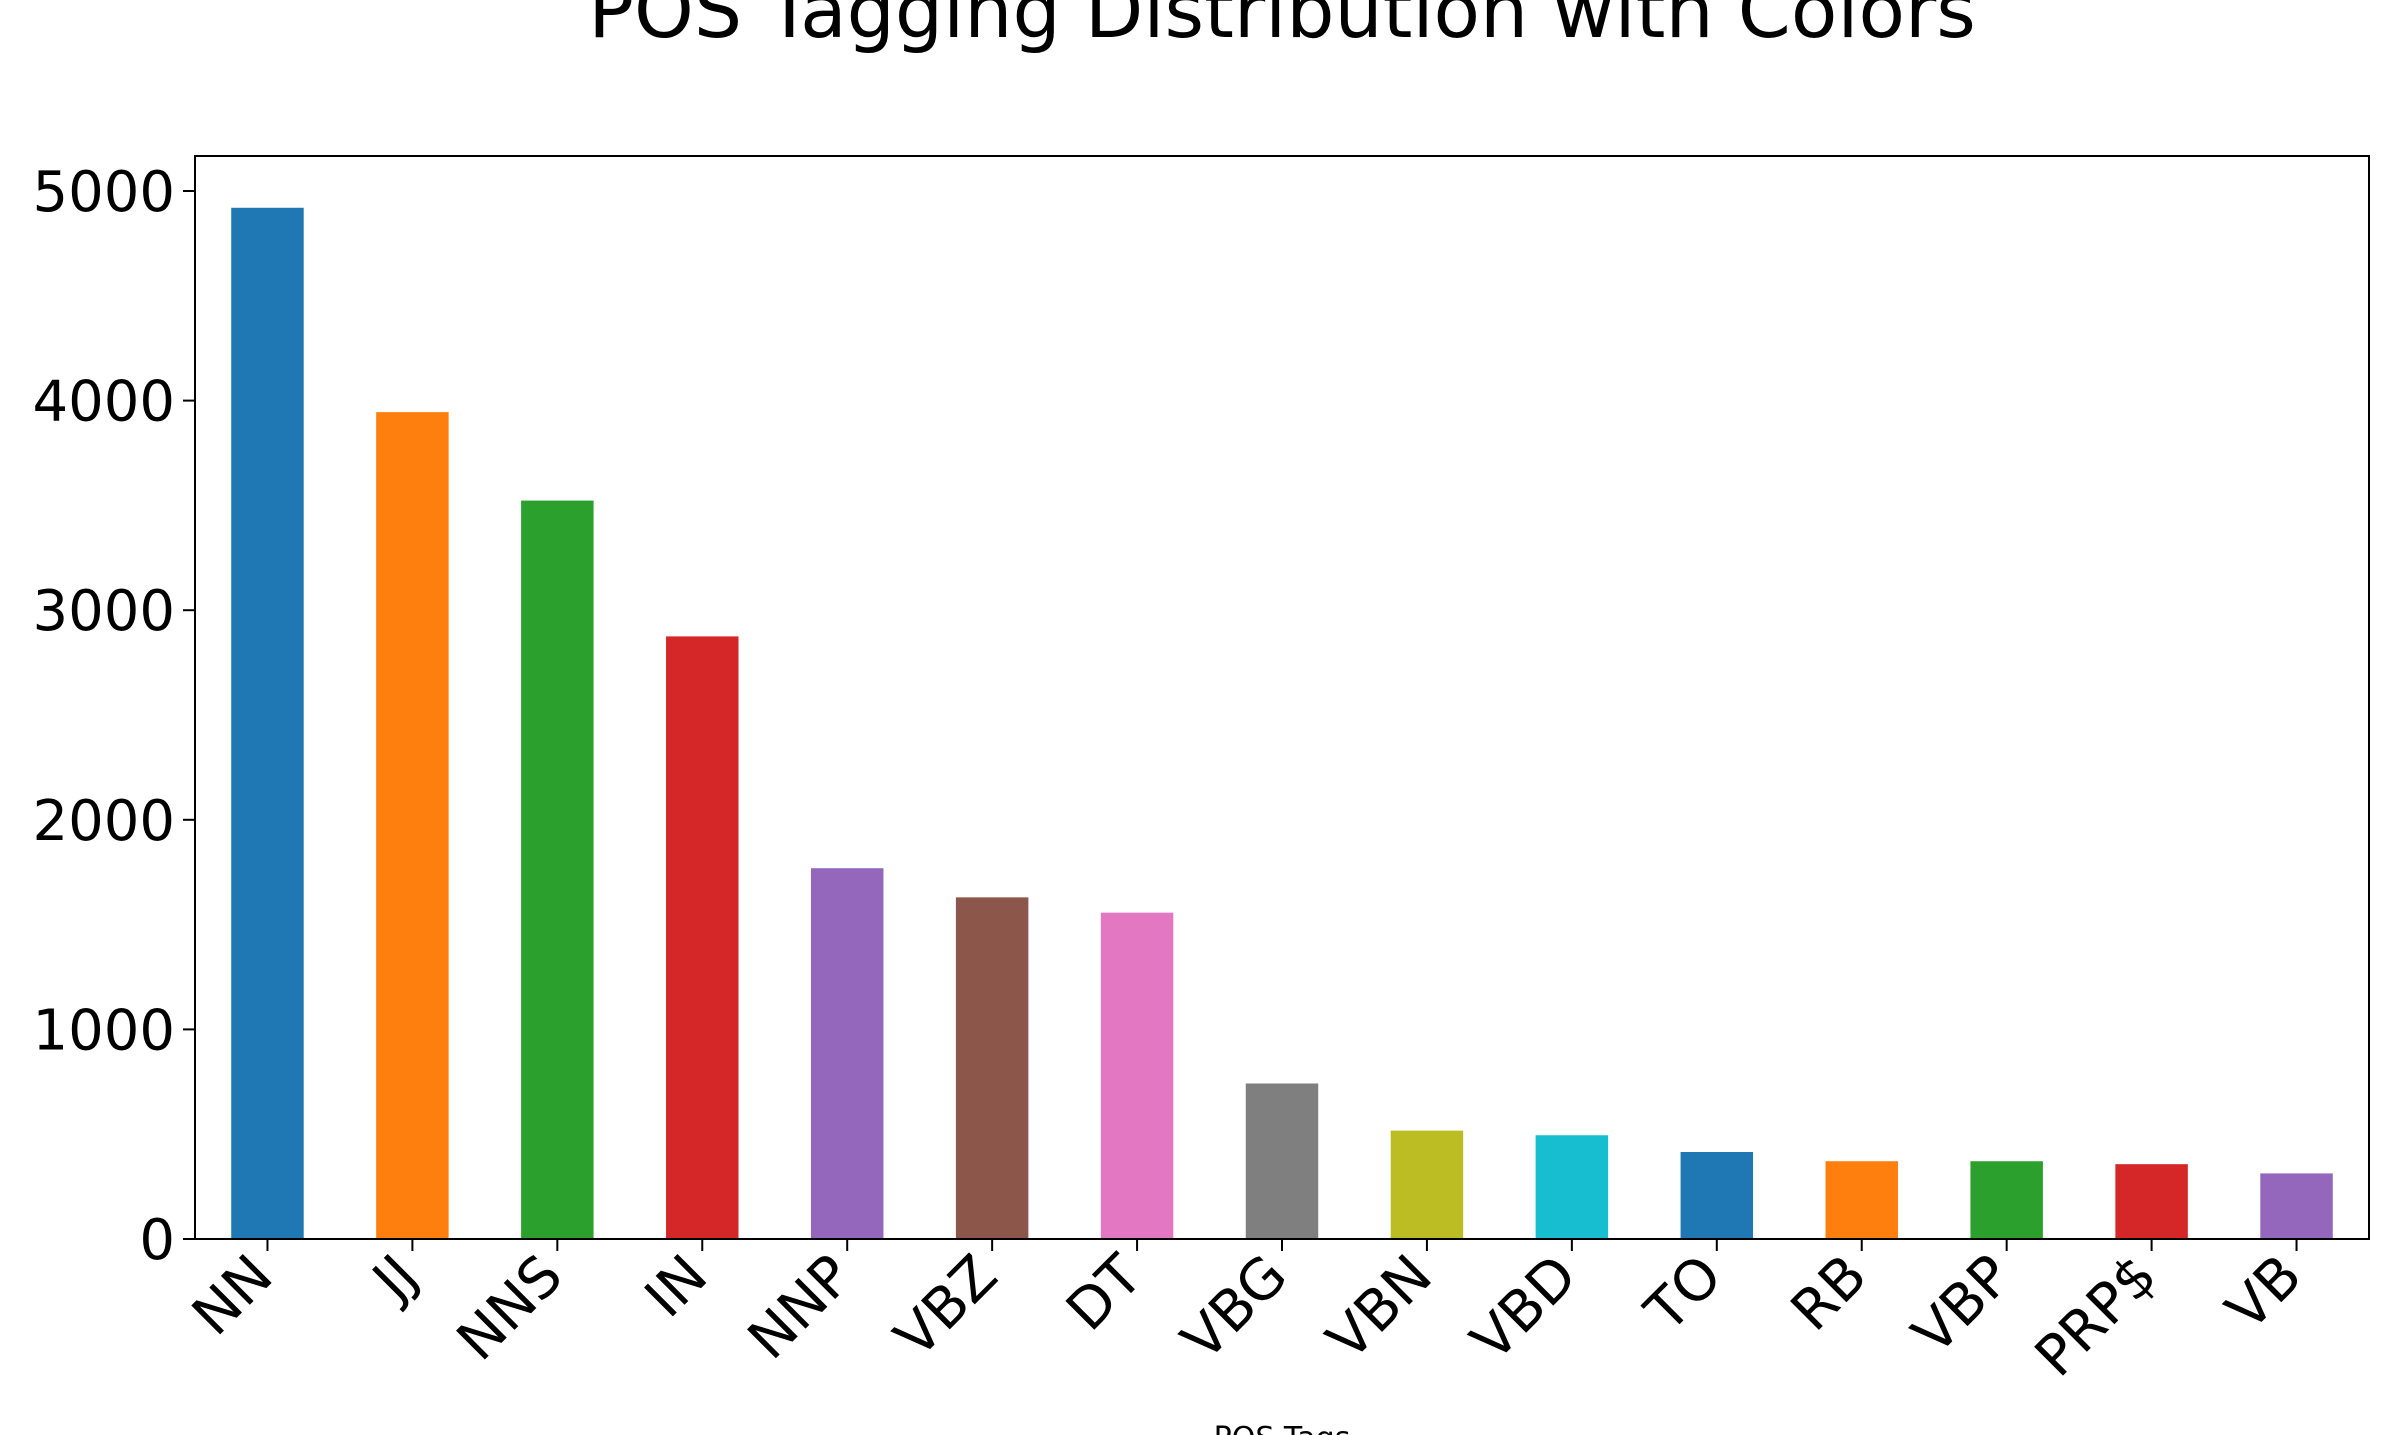 Image resolution: width=2392 pixels, height=1435 pixels. Describe the element at coordinates (157, 1240) in the screenshot. I see `y-tick-label: 0` at that location.